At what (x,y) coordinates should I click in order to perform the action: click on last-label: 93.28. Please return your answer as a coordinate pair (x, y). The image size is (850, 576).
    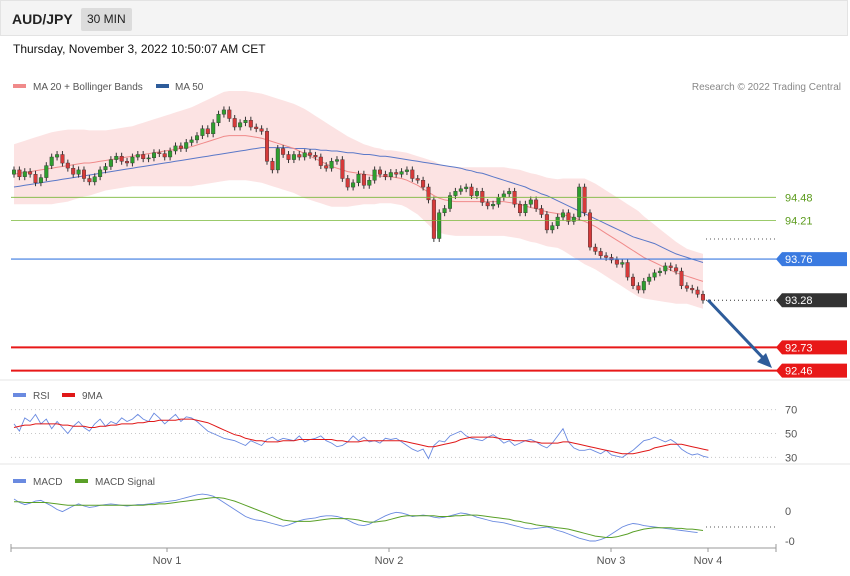
    Looking at the image, I should click on (799, 301).